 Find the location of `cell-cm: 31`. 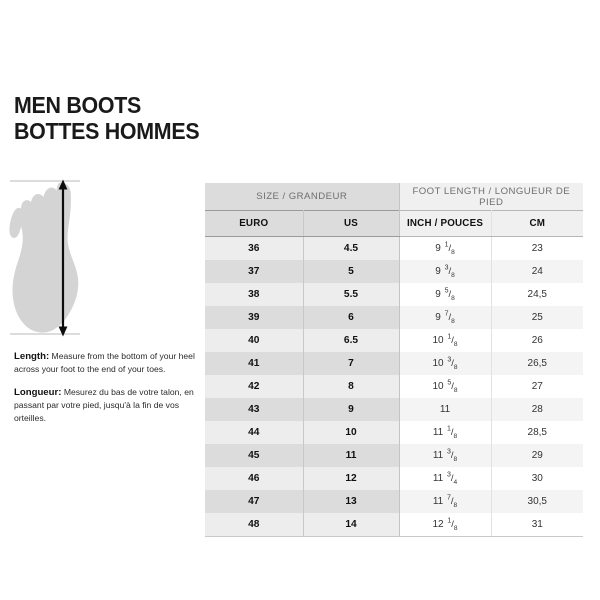

cell-cm: 31 is located at coordinates (537, 525).